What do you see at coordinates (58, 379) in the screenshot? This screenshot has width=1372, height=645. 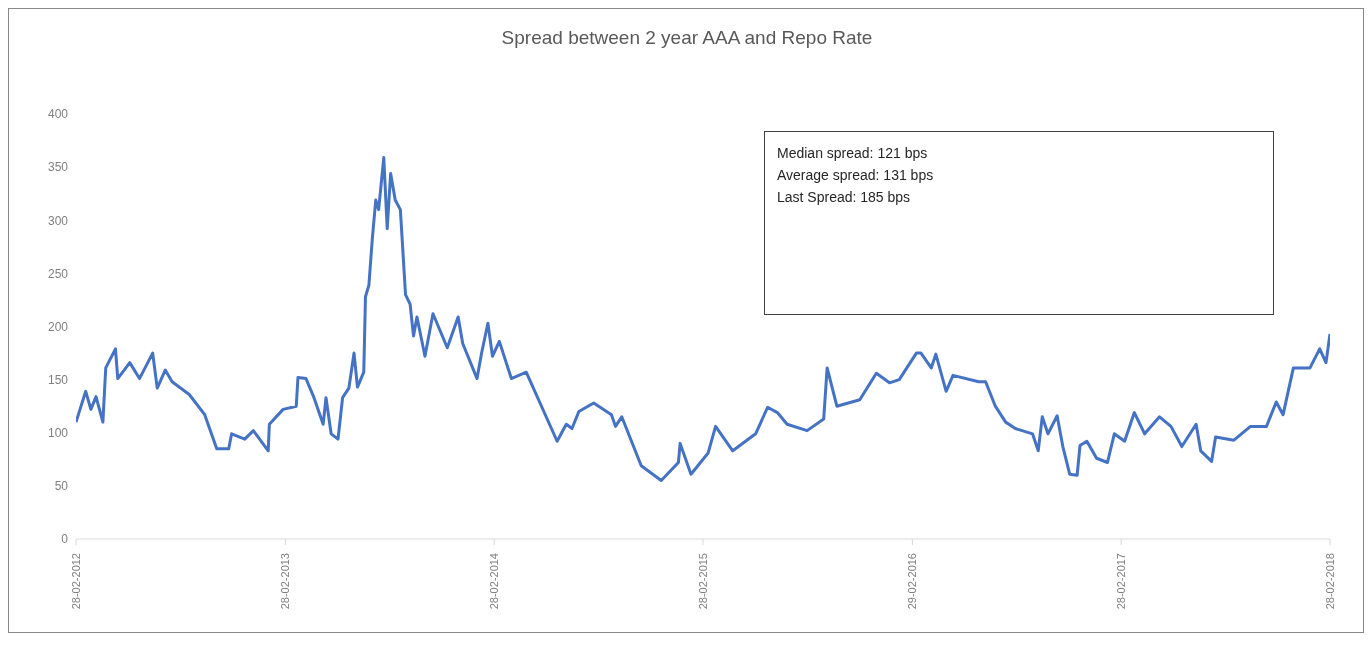 I see `y-tick-label: 150` at bounding box center [58, 379].